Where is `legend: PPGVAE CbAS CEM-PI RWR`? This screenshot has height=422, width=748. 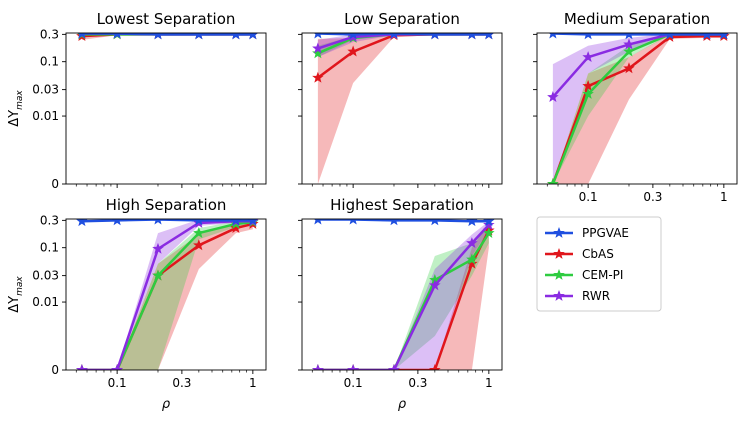 legend: PPGVAE CbAS CEM-PI RWR is located at coordinates (599, 264).